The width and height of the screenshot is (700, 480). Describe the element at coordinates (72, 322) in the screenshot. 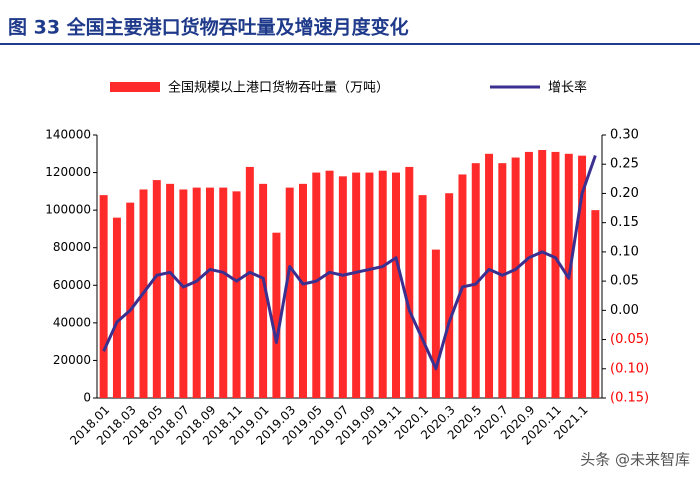

I see `y-tick-label: 40000` at that location.